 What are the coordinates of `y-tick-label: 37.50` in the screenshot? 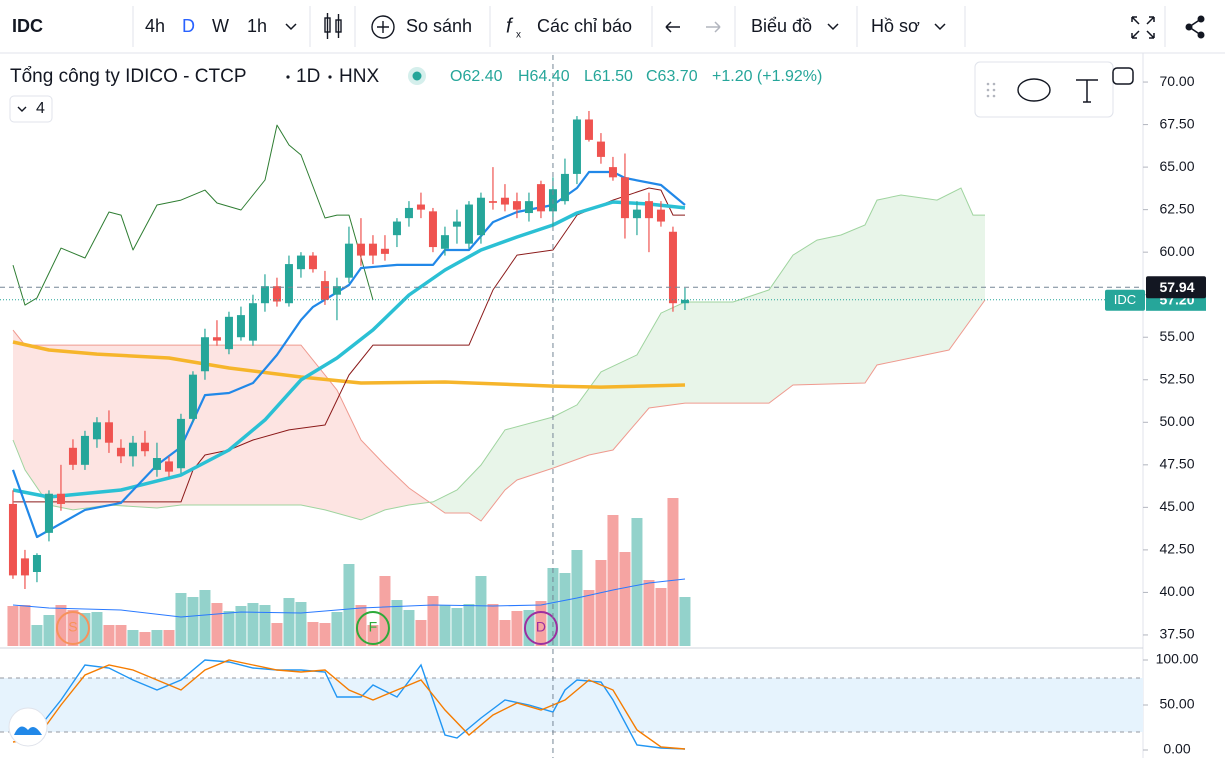 It's located at (1176, 634).